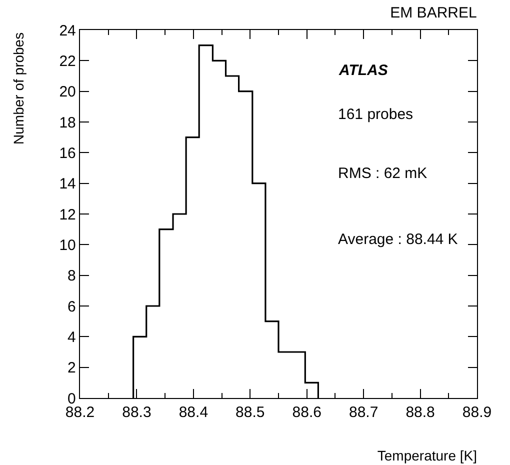 The image size is (510, 465). I want to click on x-tick-label: 88.7, so click(363, 413).